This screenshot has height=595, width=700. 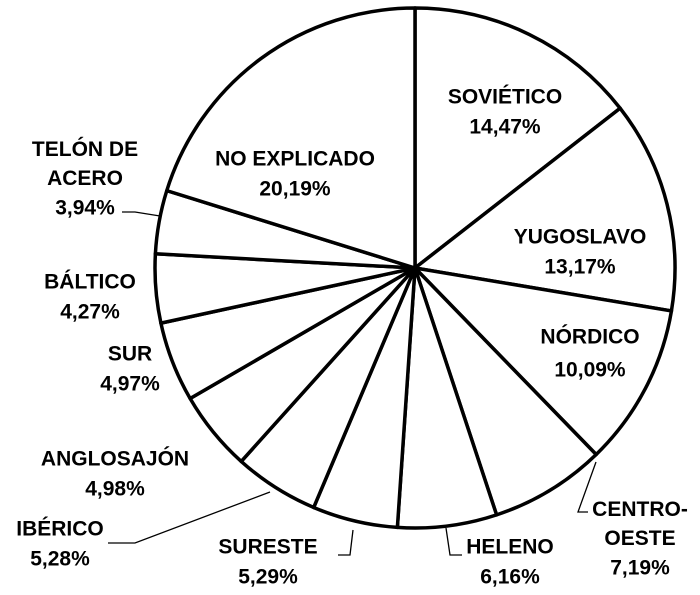 I want to click on label-line: OESTE, so click(x=639, y=538).